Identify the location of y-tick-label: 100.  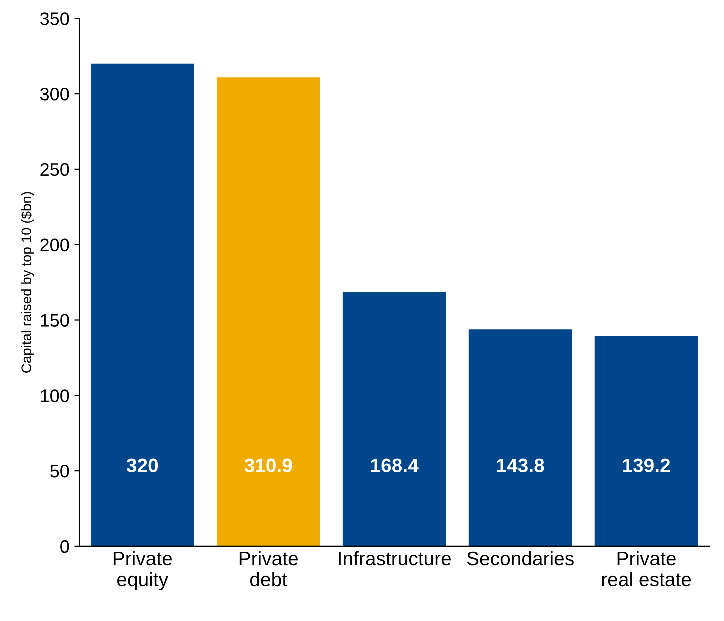
(55, 396).